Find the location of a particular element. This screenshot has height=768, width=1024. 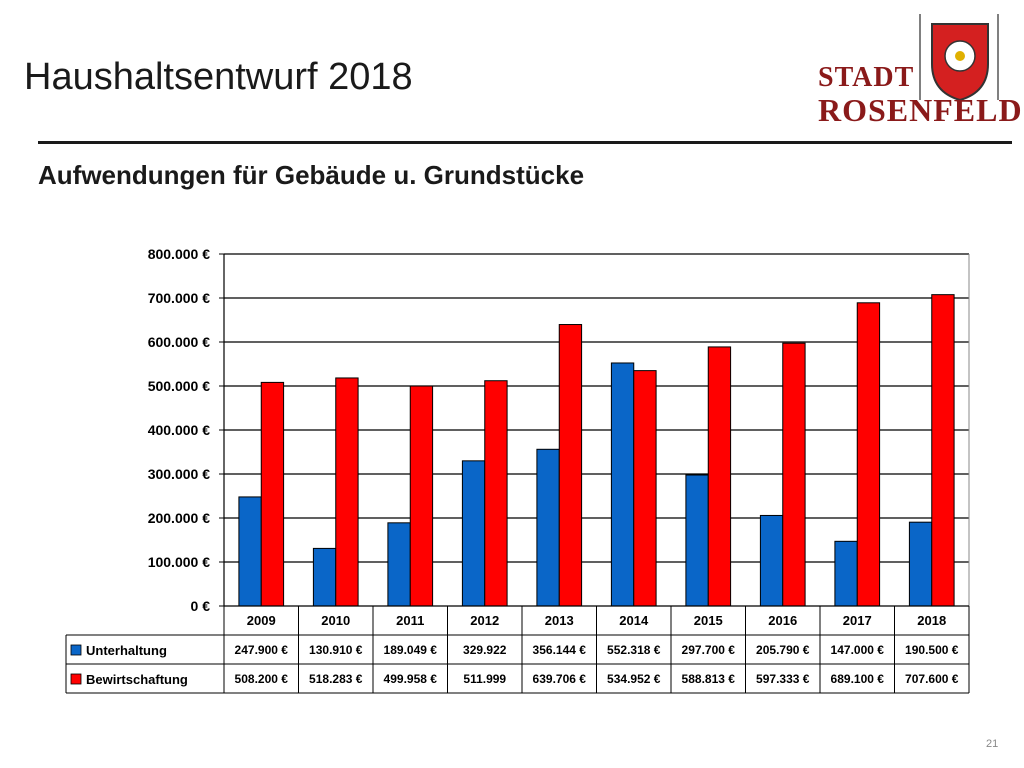

data-label: 329.922 is located at coordinates (485, 650).